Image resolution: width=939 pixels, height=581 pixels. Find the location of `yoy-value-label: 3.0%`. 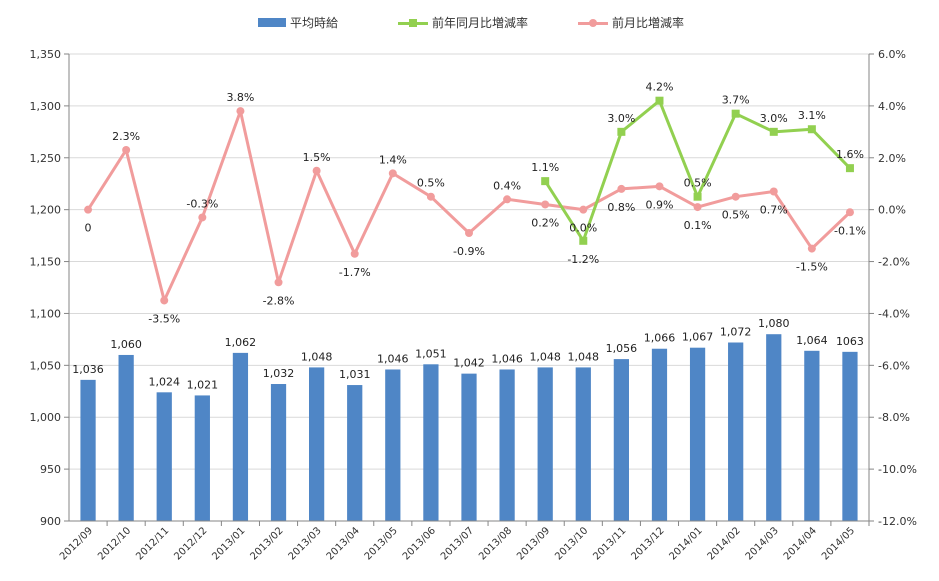

yoy-value-label: 3.0% is located at coordinates (774, 118).